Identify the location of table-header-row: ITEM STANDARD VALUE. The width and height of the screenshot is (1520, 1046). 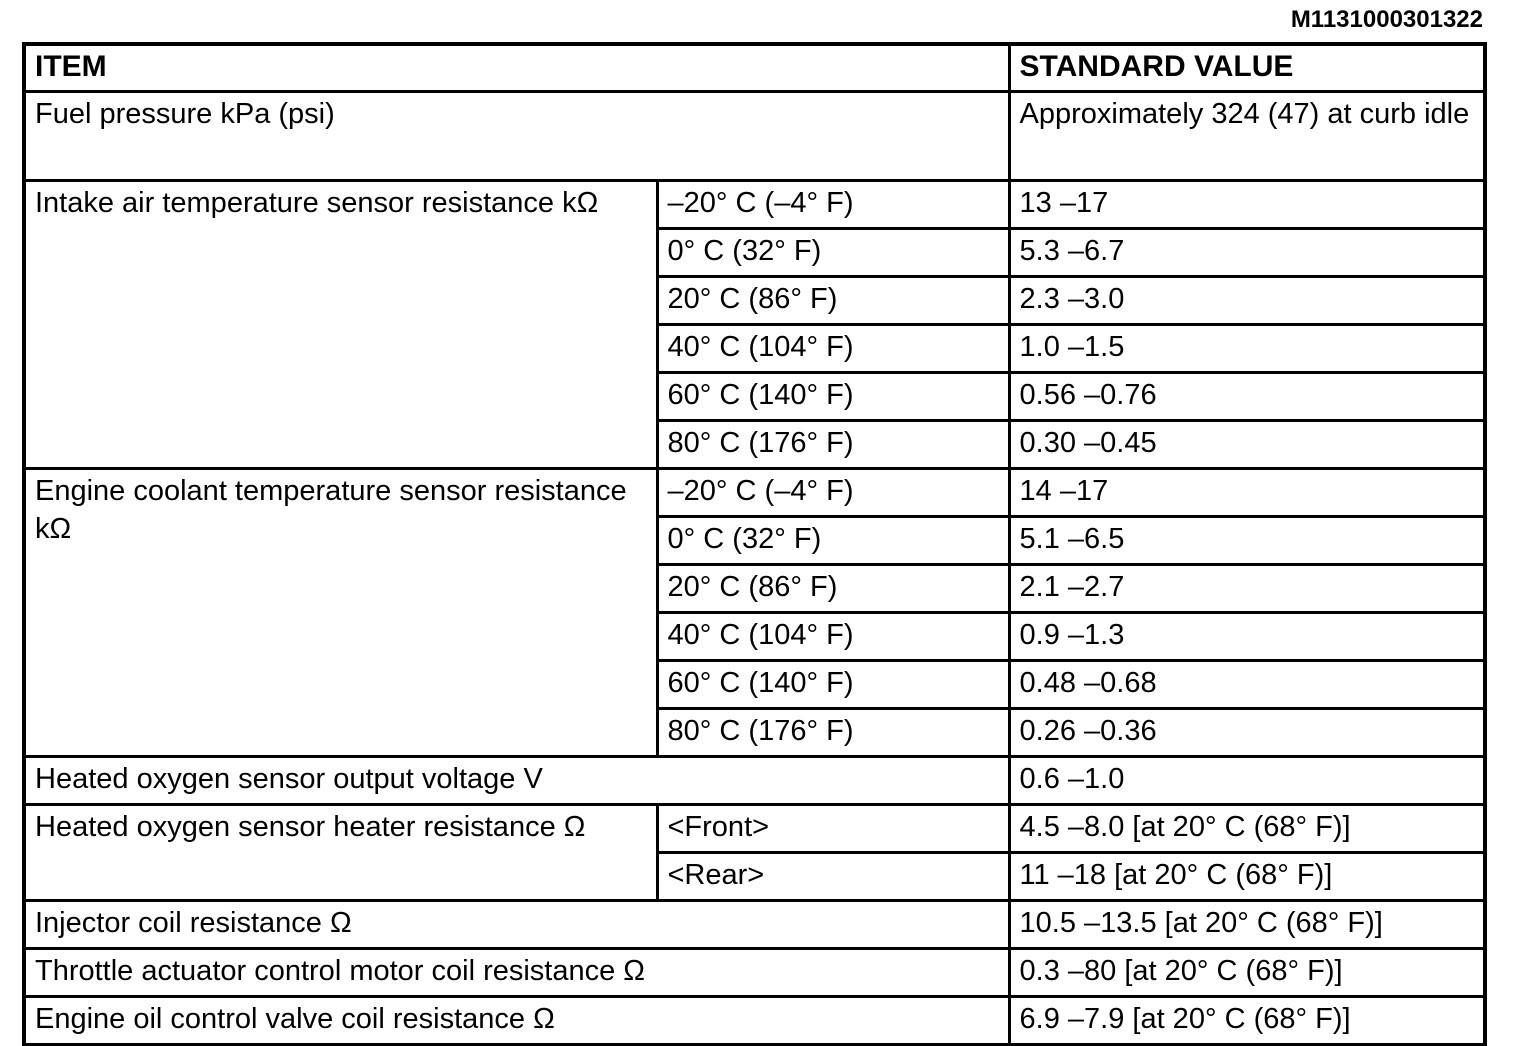
(754, 67).